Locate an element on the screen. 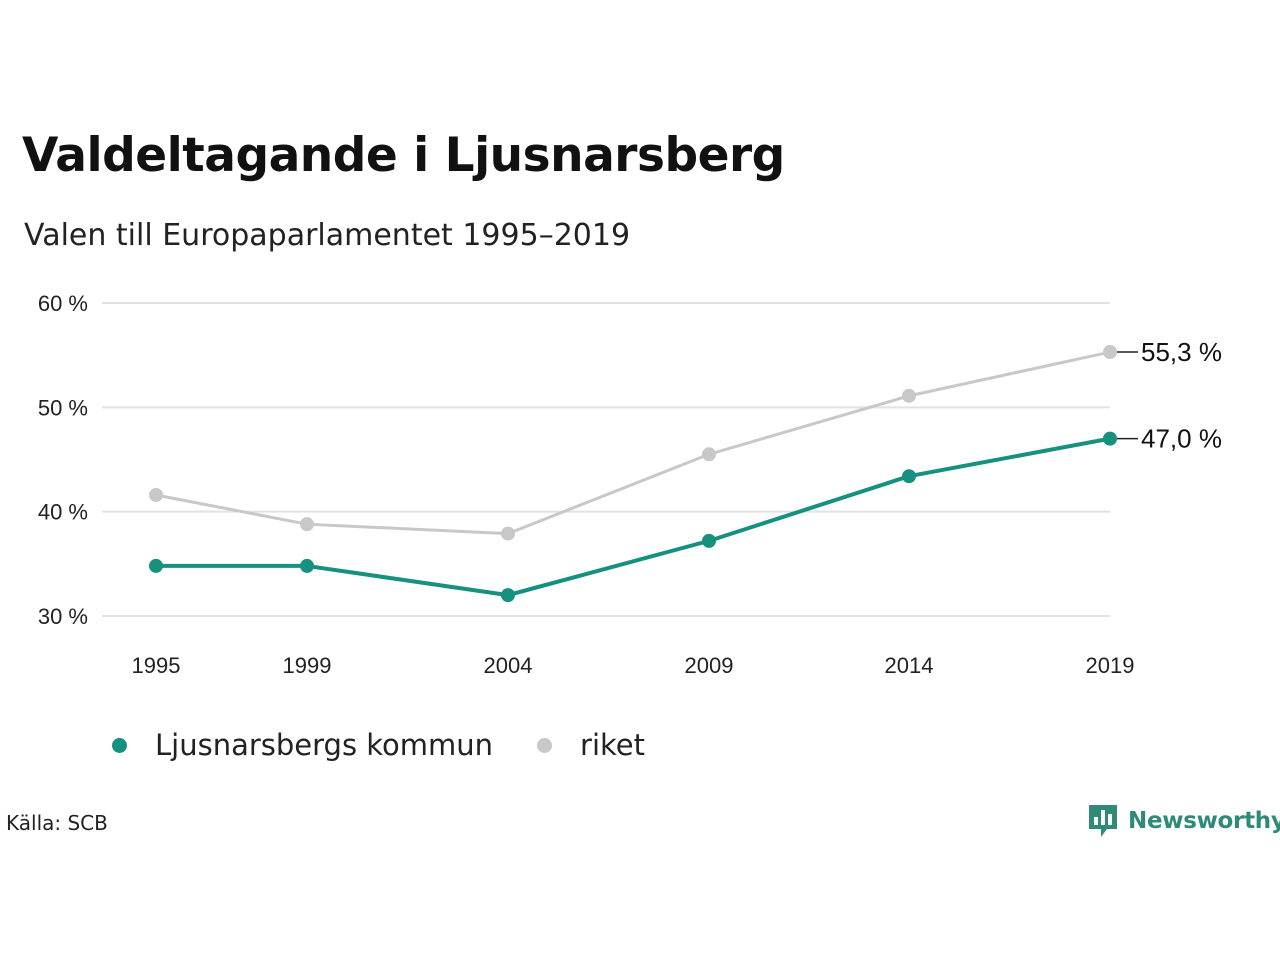  end-label: 55,3 % is located at coordinates (1181, 352).